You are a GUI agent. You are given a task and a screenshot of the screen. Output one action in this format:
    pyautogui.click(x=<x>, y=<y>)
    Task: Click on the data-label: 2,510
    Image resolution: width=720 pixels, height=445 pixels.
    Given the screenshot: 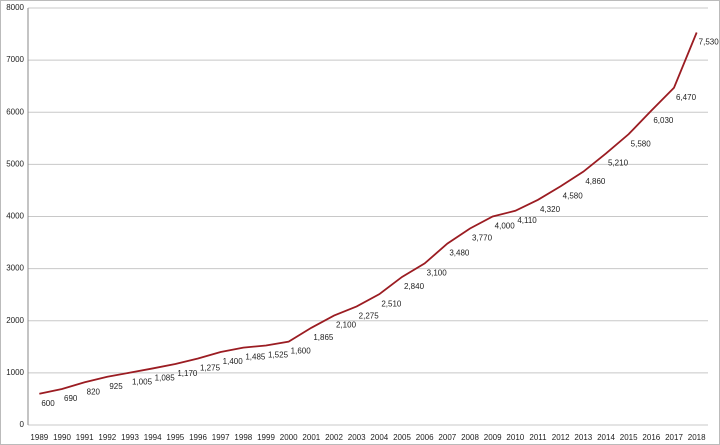 What is the action you would take?
    pyautogui.click(x=391, y=303)
    